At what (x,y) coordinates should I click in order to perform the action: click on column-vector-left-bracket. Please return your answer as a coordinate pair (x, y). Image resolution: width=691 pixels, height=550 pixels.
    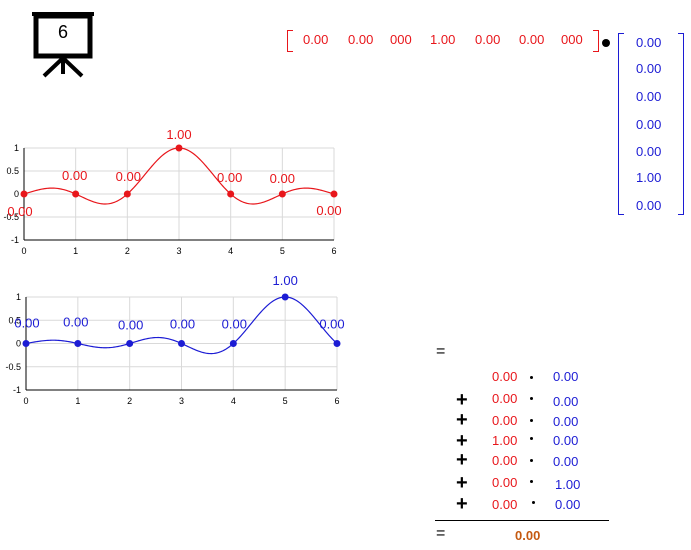
    Looking at the image, I should click on (621, 124).